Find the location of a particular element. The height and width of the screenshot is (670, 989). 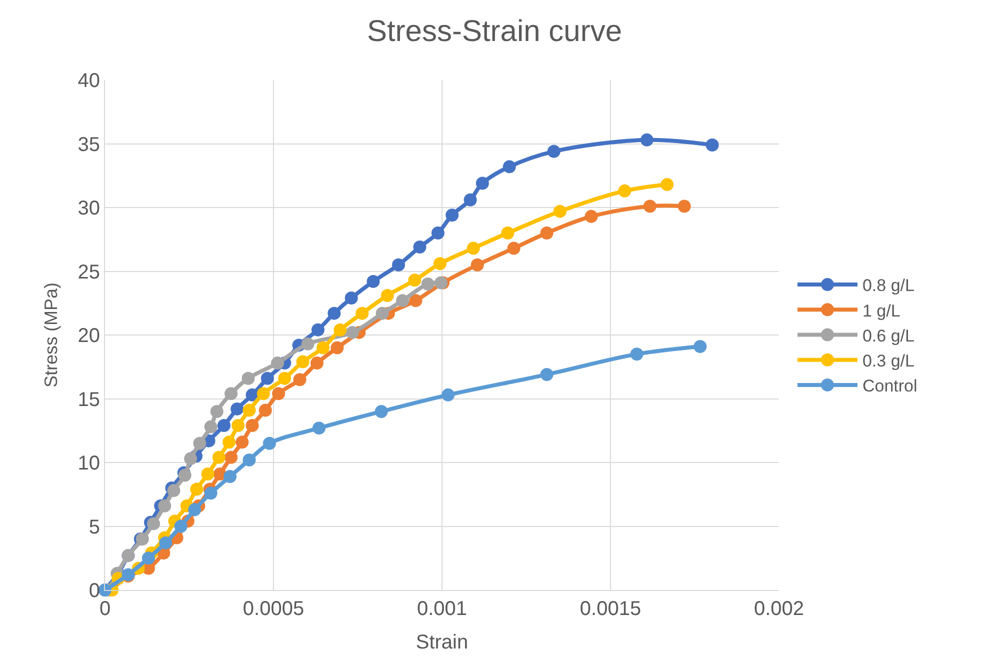

y-tick-label: 25 is located at coordinates (89, 272).